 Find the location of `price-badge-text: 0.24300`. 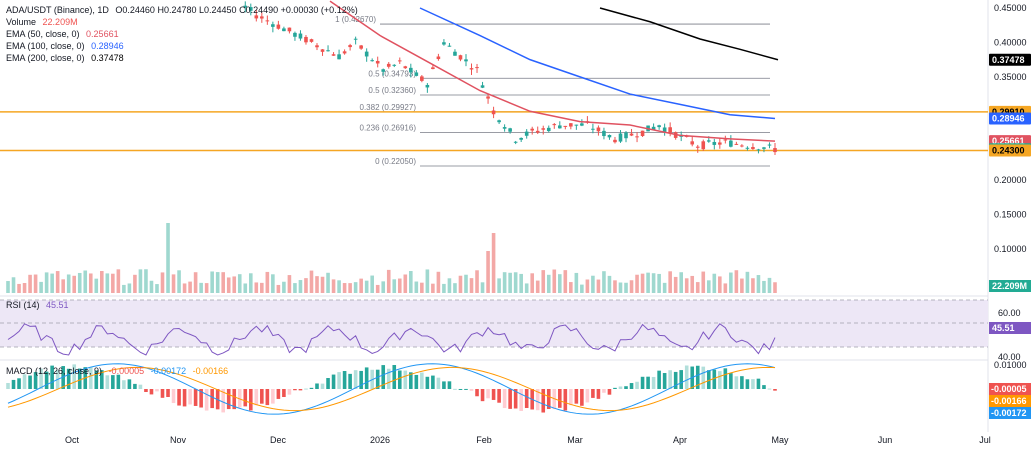

price-badge-text: 0.24300 is located at coordinates (1008, 151).